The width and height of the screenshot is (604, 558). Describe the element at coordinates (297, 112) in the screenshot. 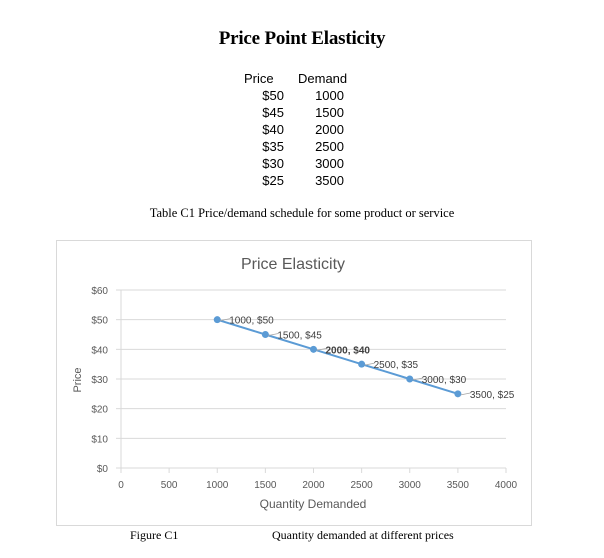

I see `table-row: $45 1500` at that location.